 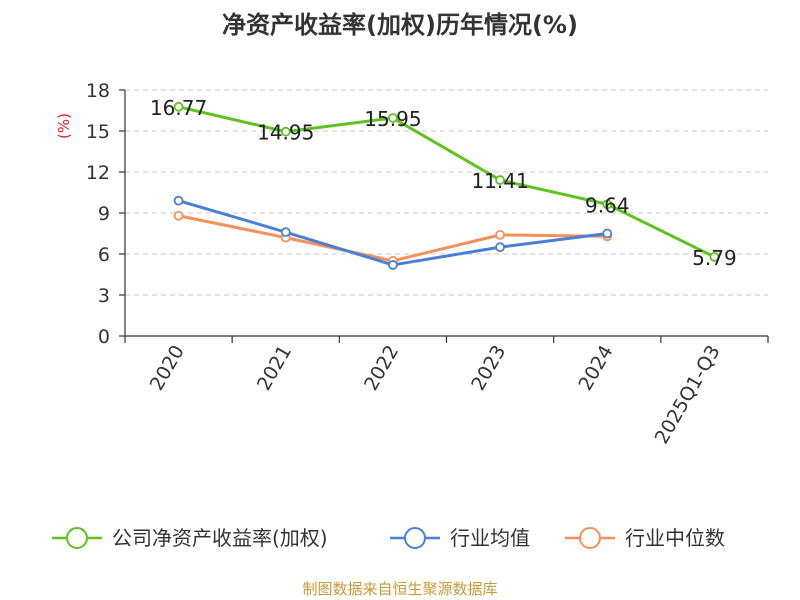 I want to click on data-label: 11.41, so click(x=499, y=181).